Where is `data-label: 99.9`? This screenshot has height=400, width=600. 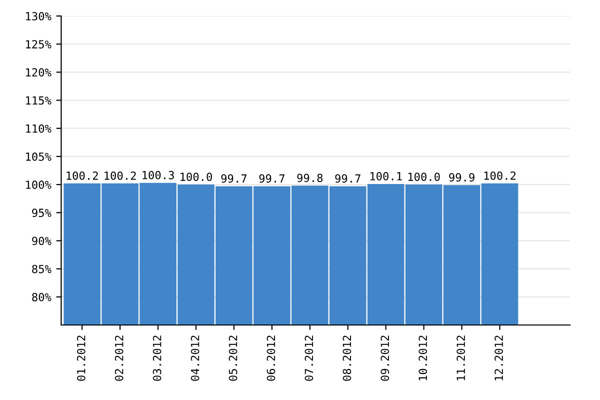
data-label: 99.9 is located at coordinates (461, 177).